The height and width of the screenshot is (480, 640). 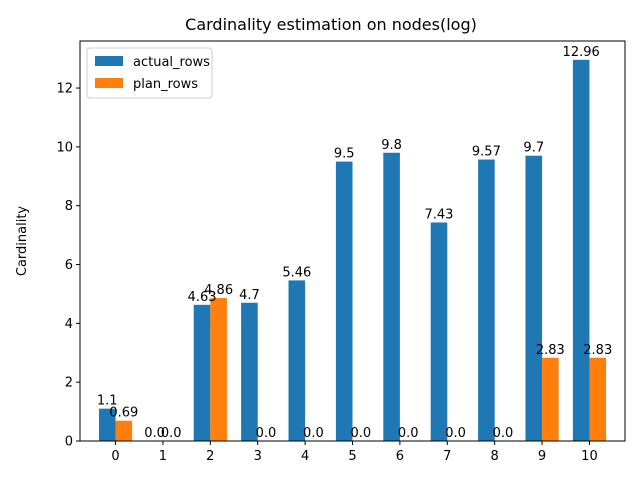 What do you see at coordinates (115, 456) in the screenshot?
I see `x-tick-label-0: 0` at bounding box center [115, 456].